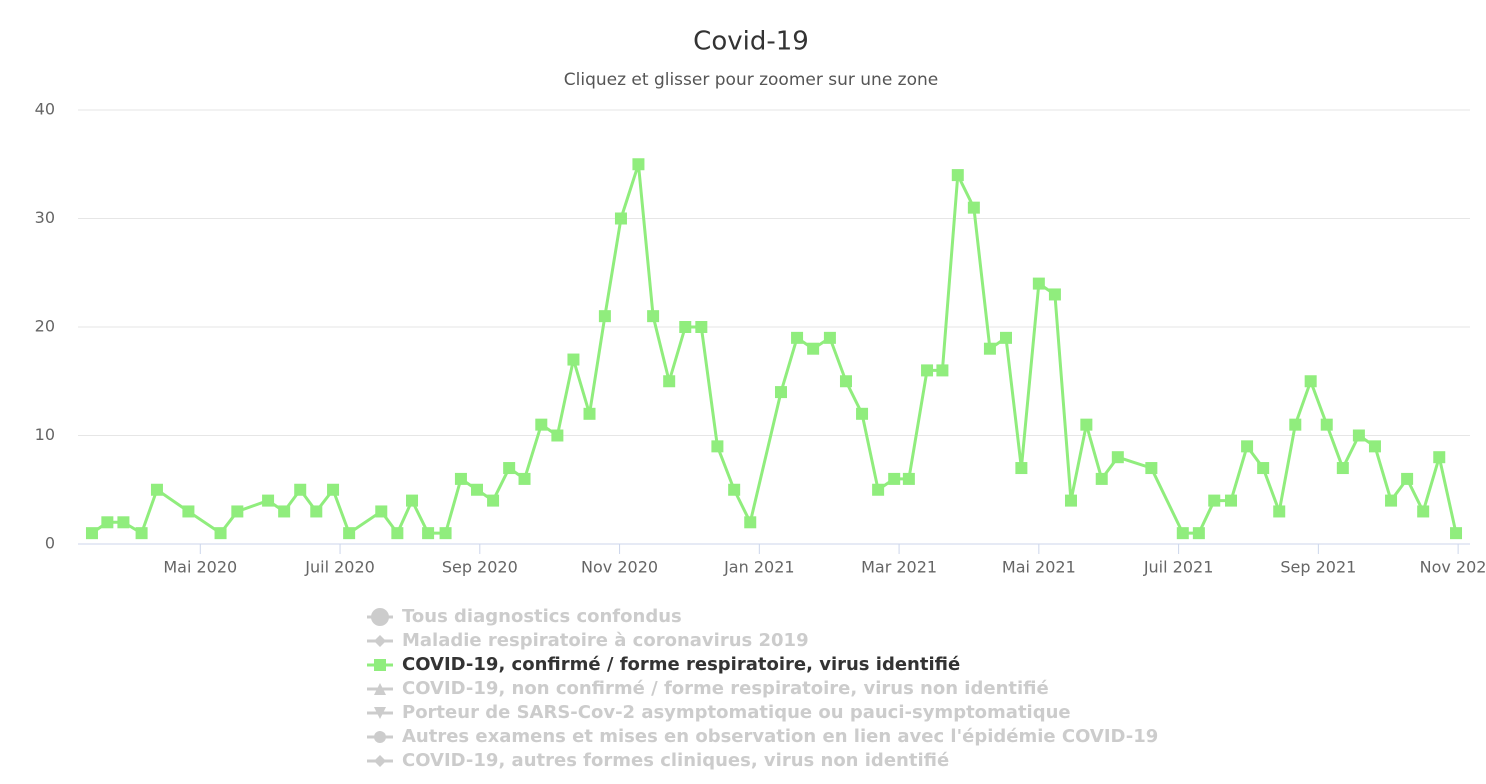 The width and height of the screenshot is (1486, 784). I want to click on x-tick-label: Nov 2021, so click(1453, 567).